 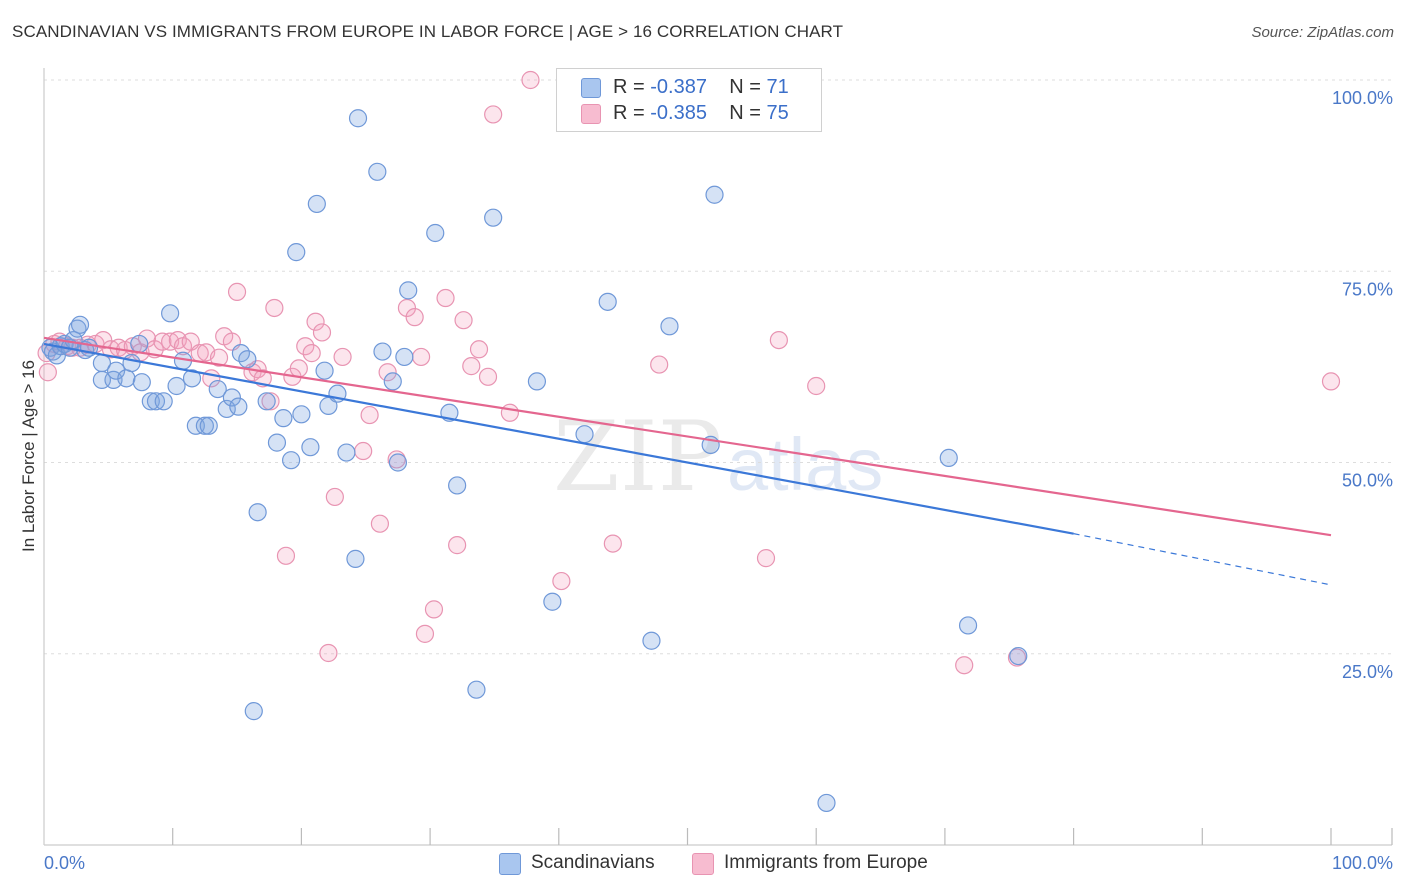 I want to click on watermark-atlas: atlas, so click(x=805, y=464).